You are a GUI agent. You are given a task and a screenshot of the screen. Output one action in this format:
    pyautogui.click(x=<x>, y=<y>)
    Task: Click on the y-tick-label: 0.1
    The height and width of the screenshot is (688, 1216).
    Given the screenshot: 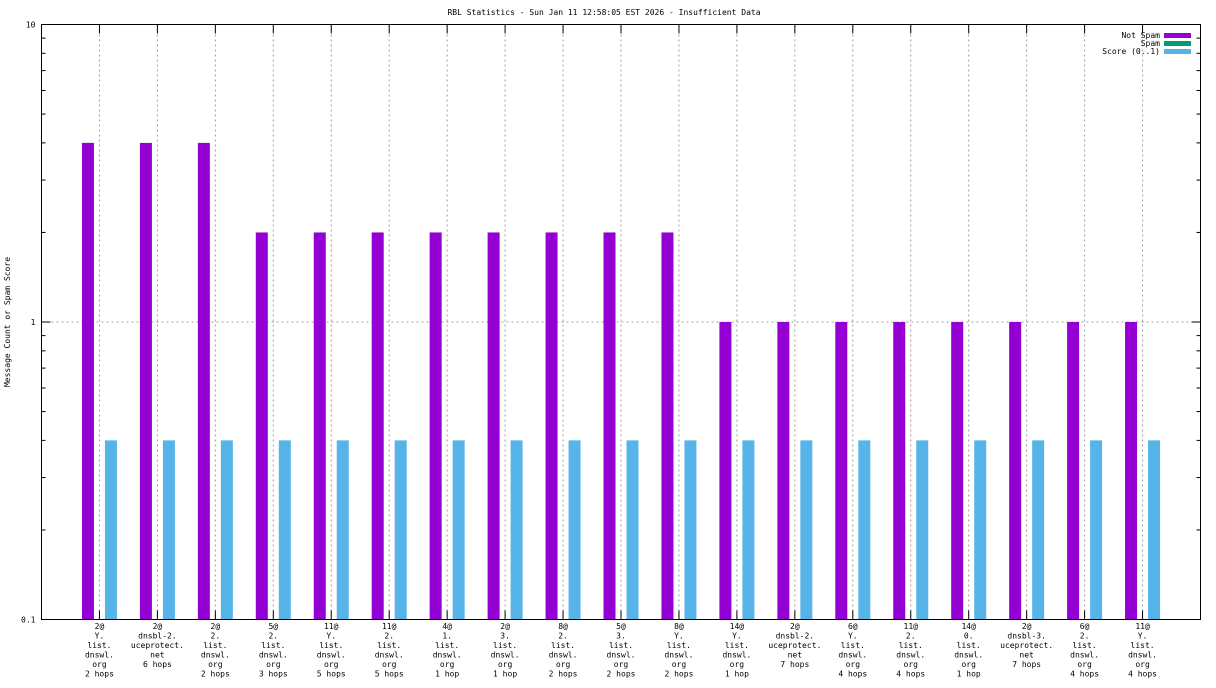 What is the action you would take?
    pyautogui.click(x=28, y=620)
    